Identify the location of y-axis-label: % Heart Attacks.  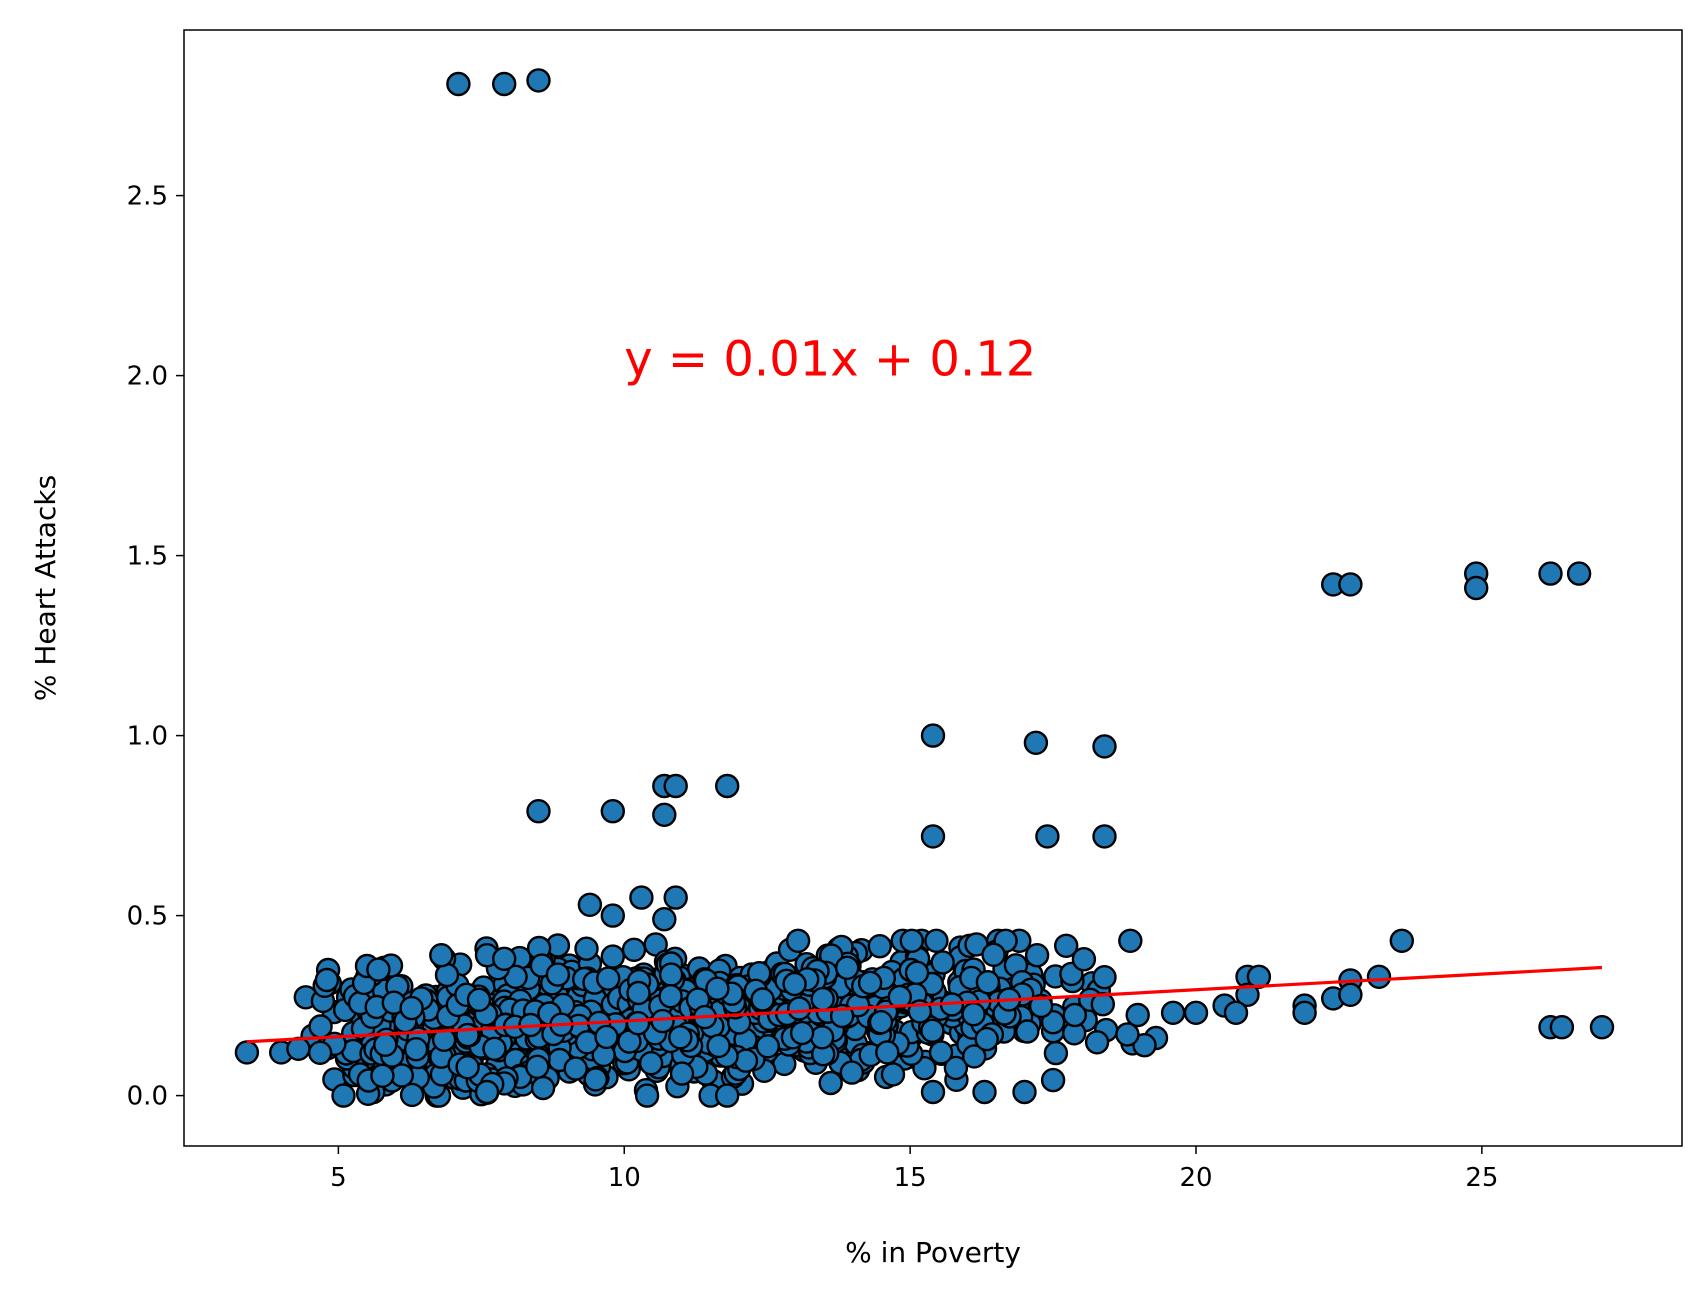
(45, 588).